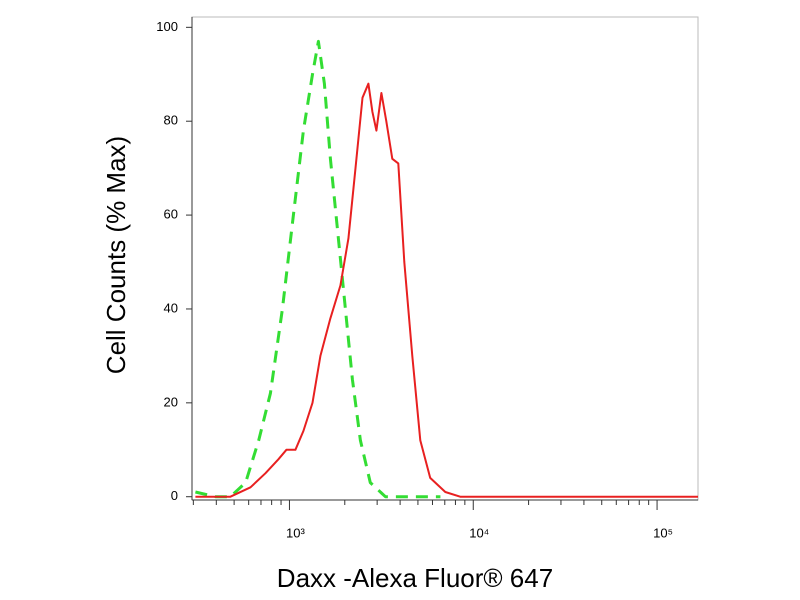 This screenshot has width=800, height=600. I want to click on y-axis-label: Cell Counts (% Max), so click(116, 255).